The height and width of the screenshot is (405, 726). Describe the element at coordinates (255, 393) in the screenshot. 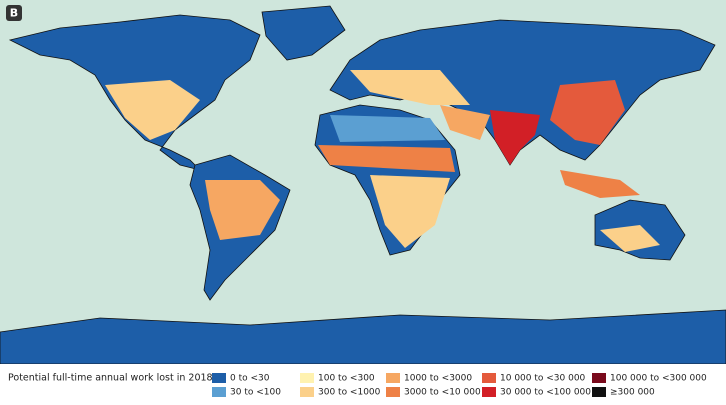

I see `legend-label: 30 to <100` at that location.